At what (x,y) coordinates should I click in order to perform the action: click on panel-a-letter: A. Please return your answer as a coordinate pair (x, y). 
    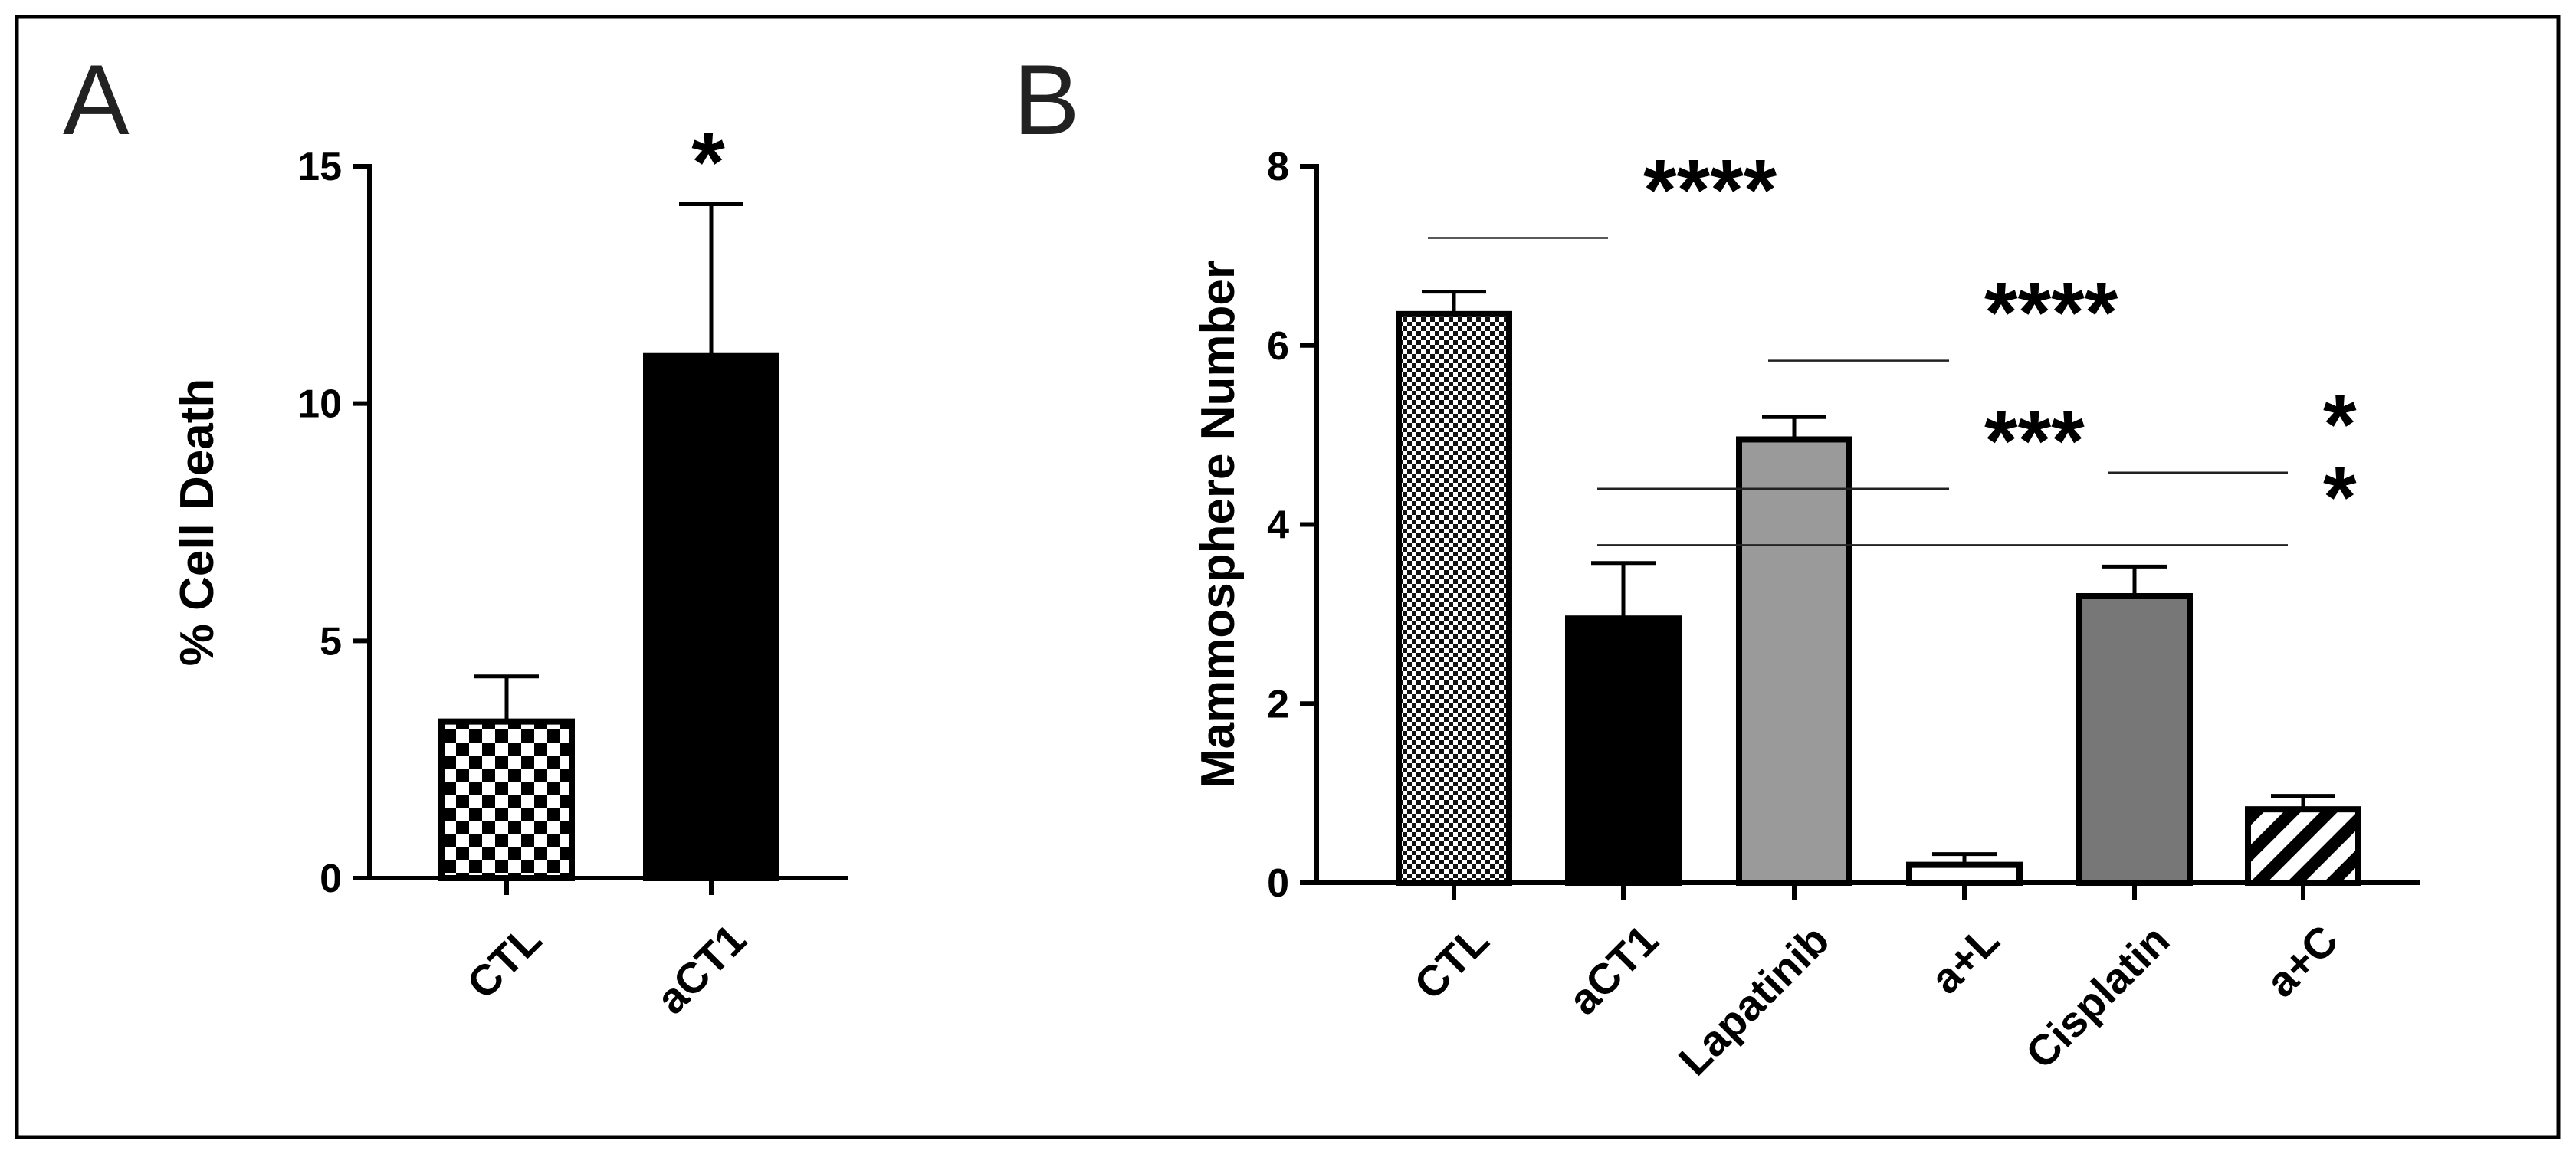
    Looking at the image, I should click on (96, 100).